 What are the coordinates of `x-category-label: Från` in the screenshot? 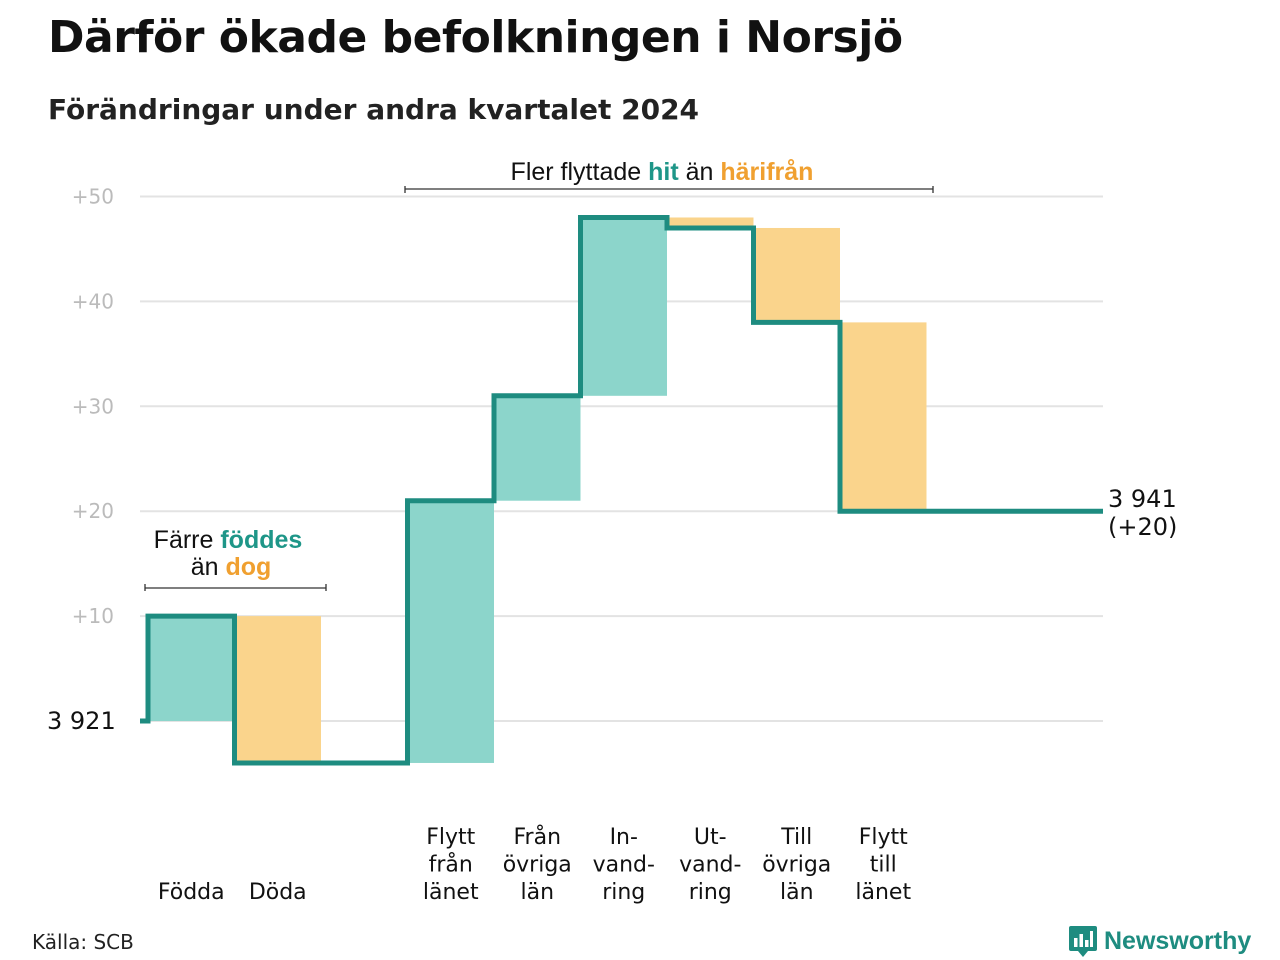 It's located at (537, 837).